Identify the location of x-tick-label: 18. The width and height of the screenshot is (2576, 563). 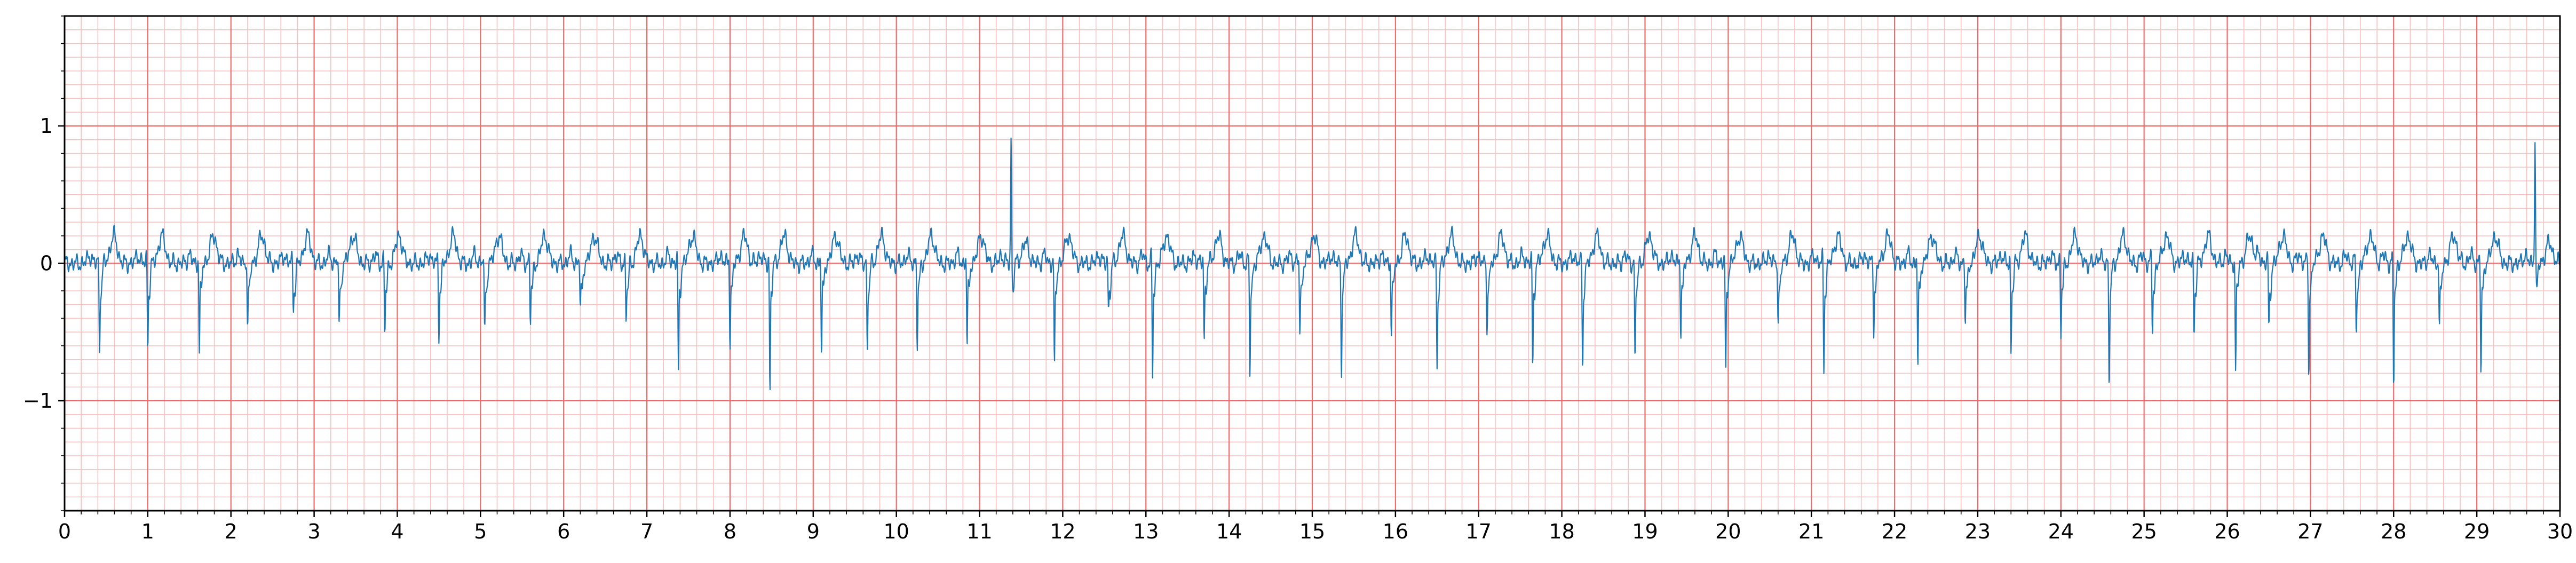
(1561, 531).